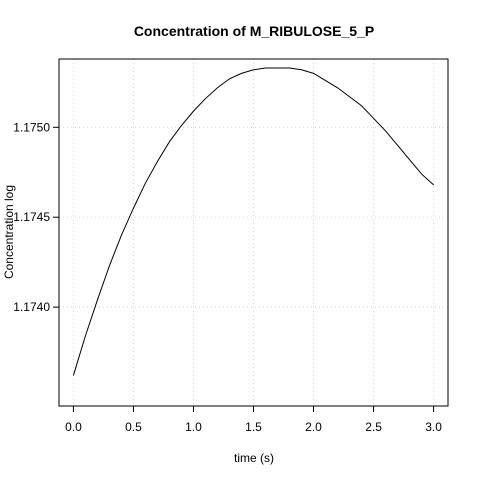 This screenshot has height=480, width=480. I want to click on x-axis: 0.0 0.5 1.0 1.5 2.0 2.5 3.0, so click(253, 420).